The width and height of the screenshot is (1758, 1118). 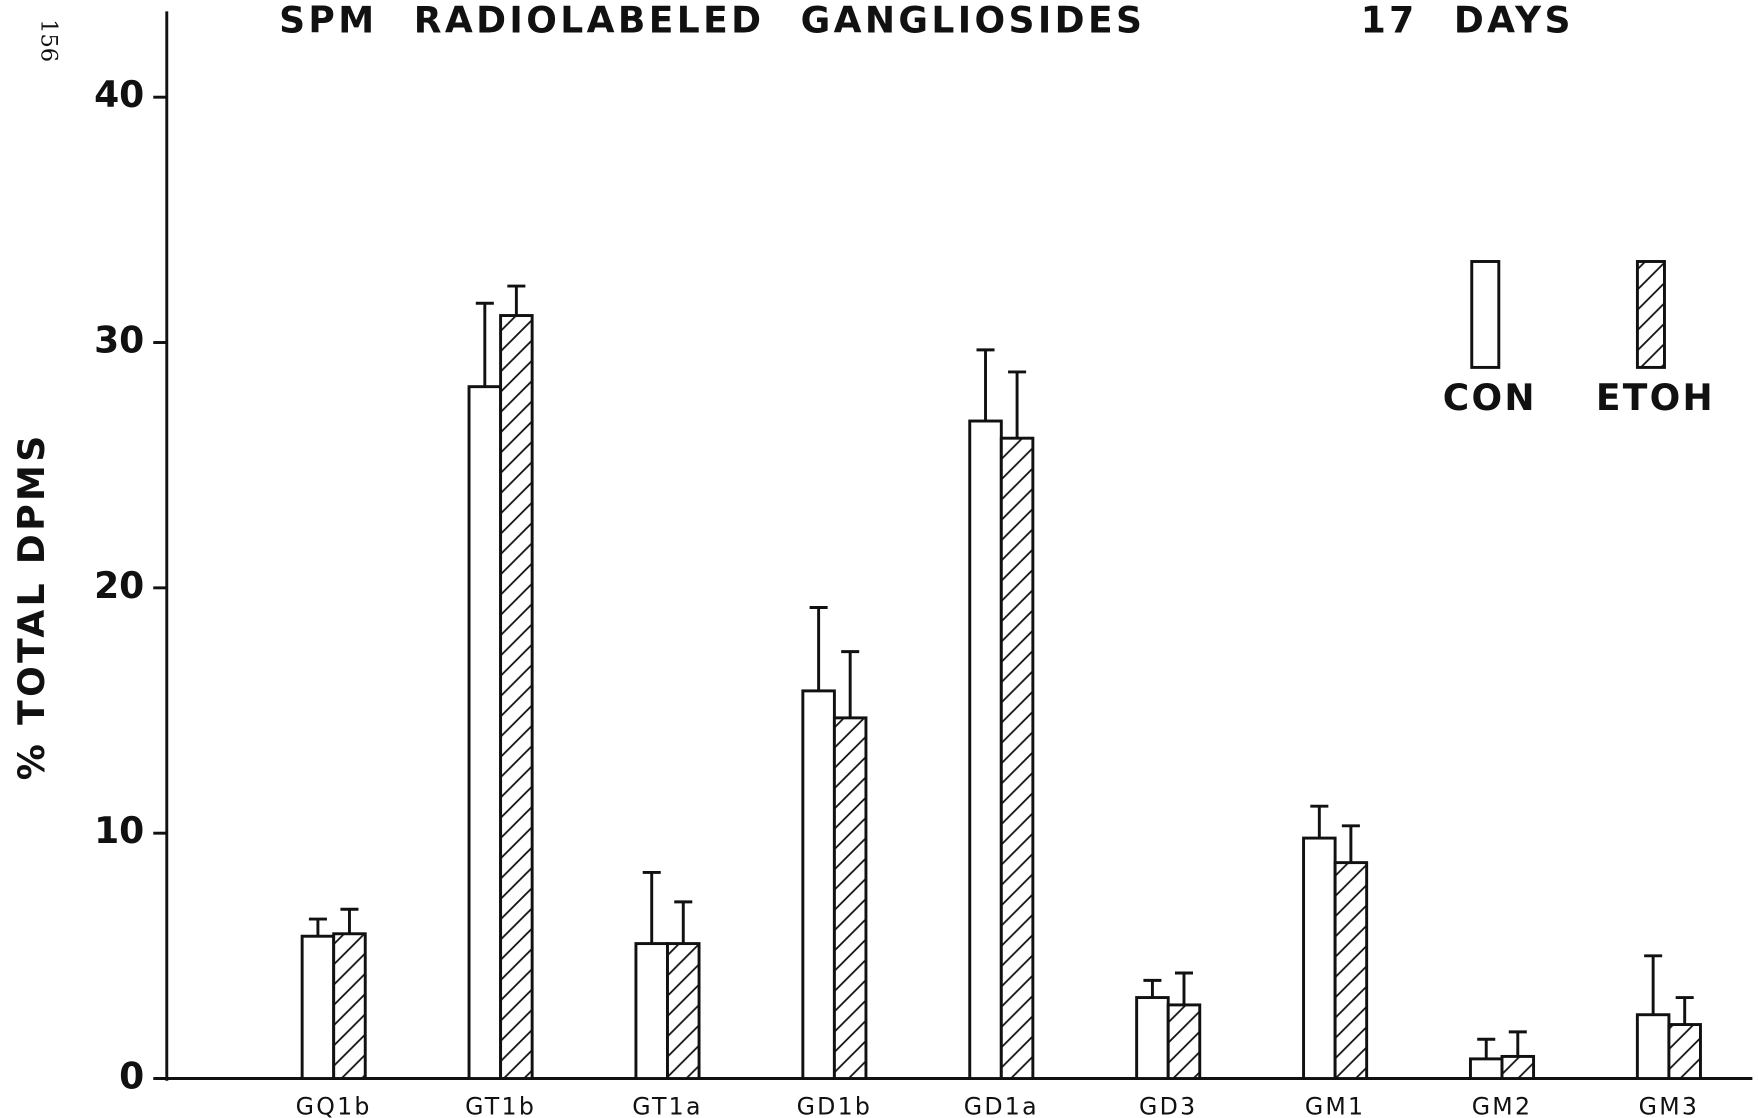 What do you see at coordinates (1655, 398) in the screenshot?
I see `legend-label: ETOH` at bounding box center [1655, 398].